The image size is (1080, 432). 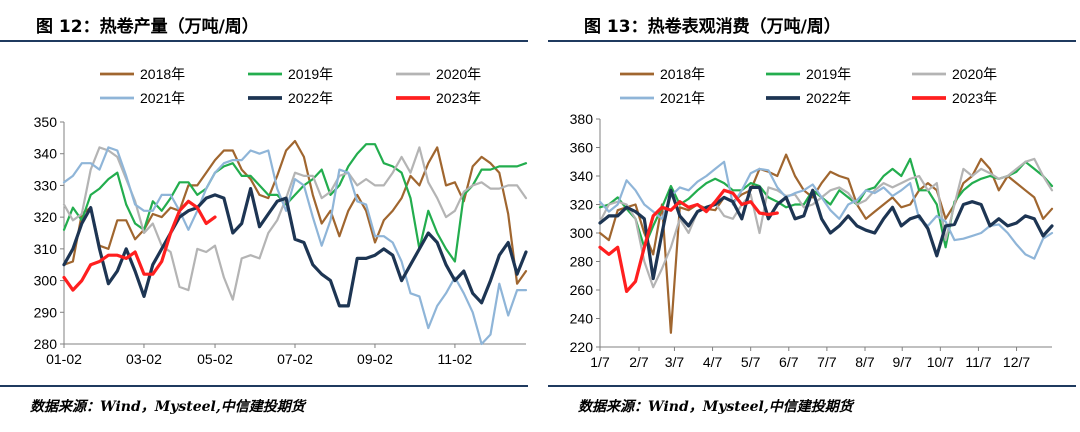 I want to click on x-tick-label: 07-02, so click(x=295, y=359).